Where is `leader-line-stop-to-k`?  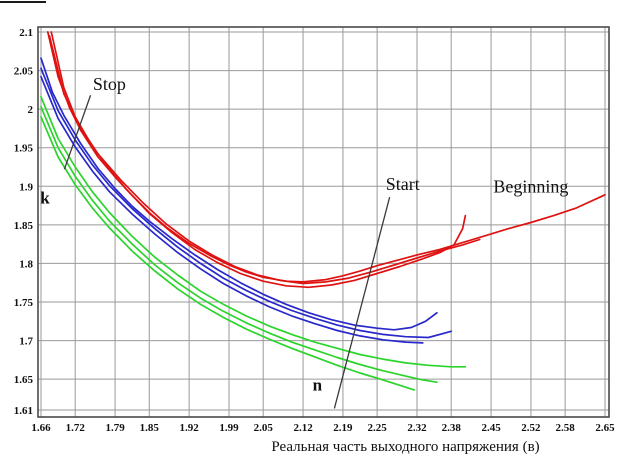
leader-line-stop-to-k is located at coordinates (77, 132).